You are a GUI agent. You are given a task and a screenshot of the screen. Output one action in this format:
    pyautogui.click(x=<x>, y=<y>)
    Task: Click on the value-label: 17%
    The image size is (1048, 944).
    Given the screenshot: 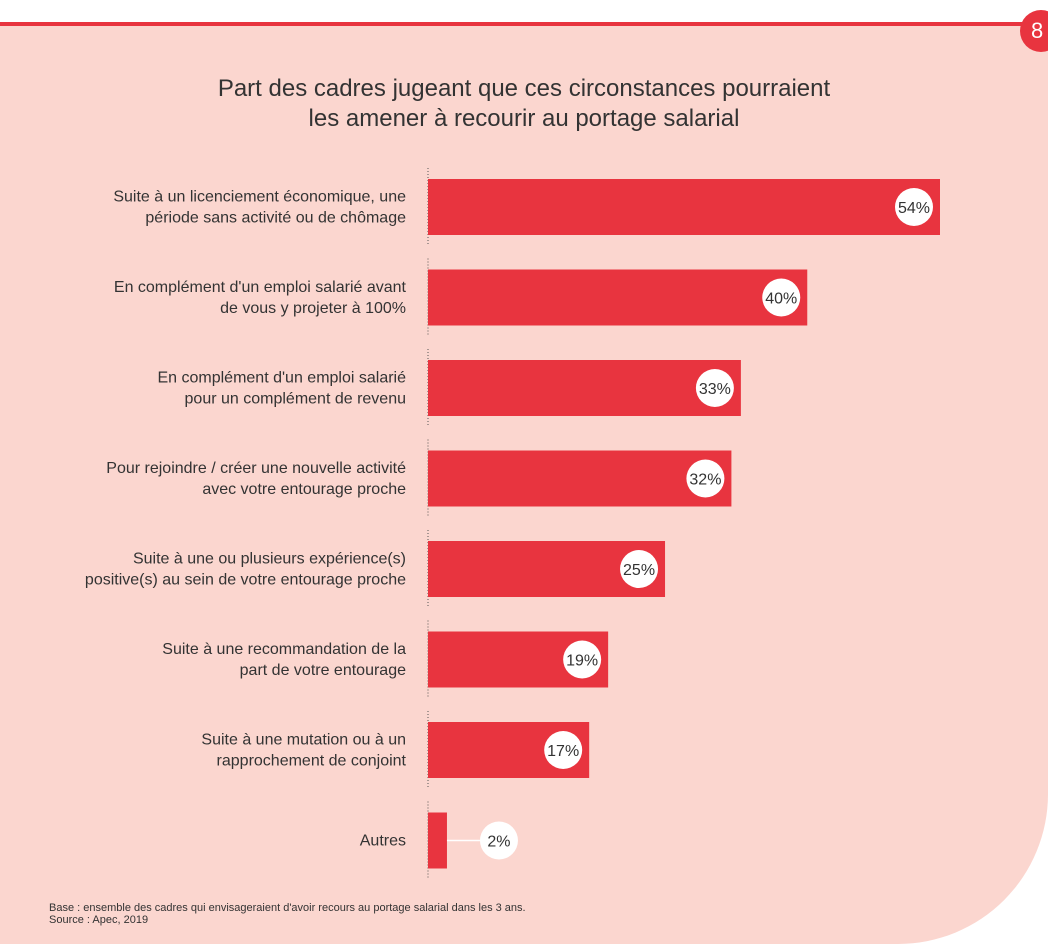 What is the action you would take?
    pyautogui.click(x=563, y=751)
    